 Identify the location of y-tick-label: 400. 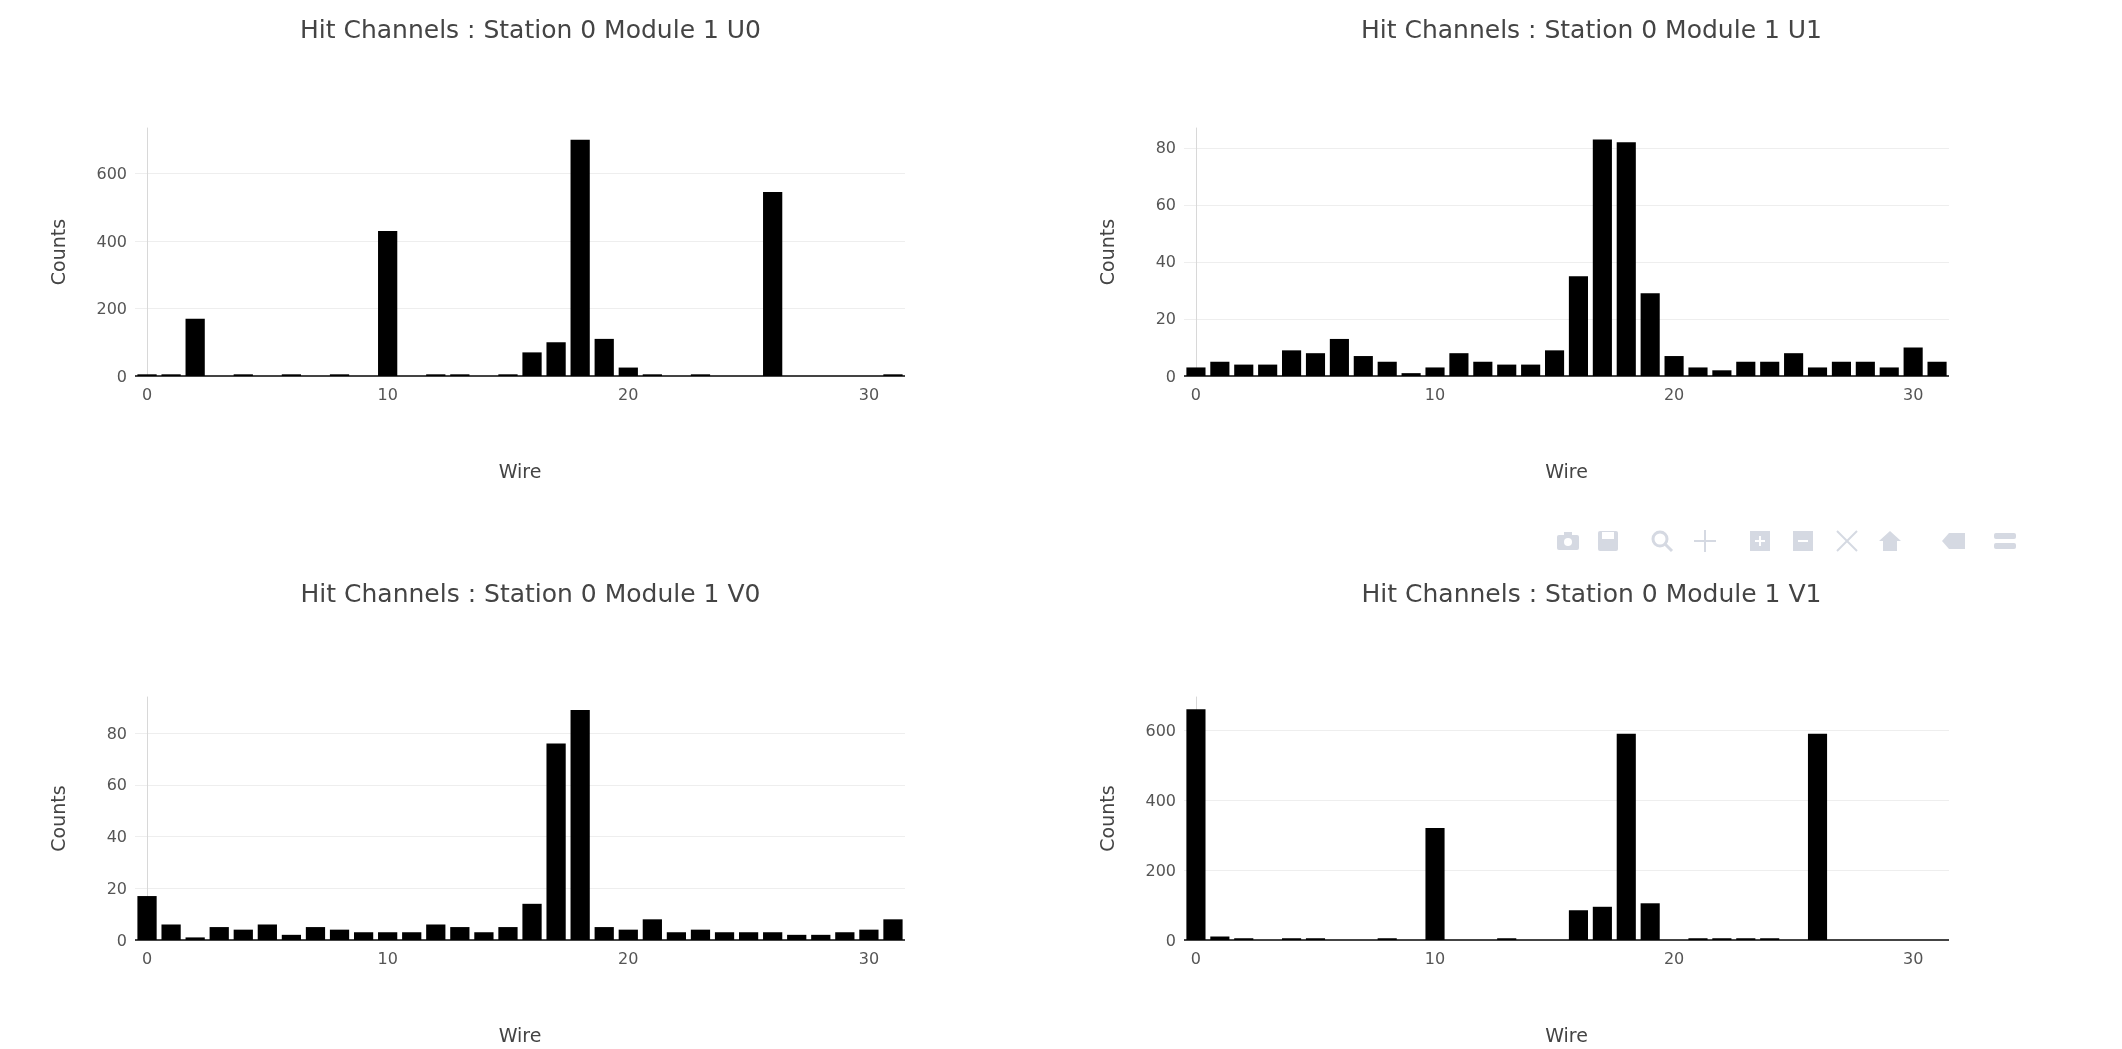
(111, 241).